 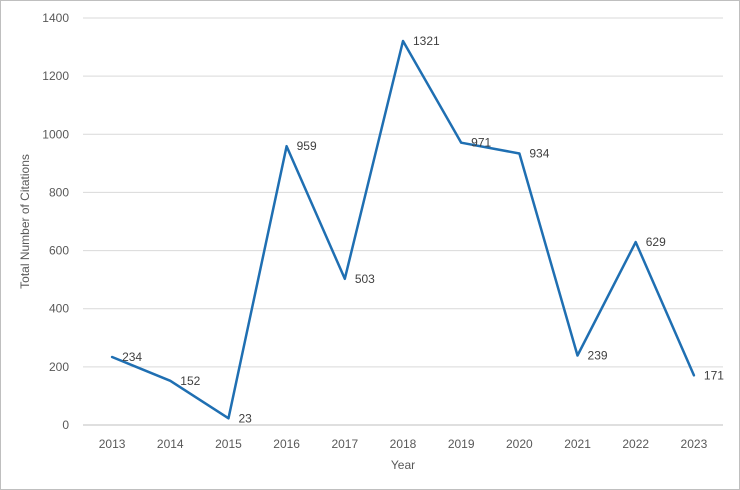 What do you see at coordinates (286, 444) in the screenshot?
I see `x-tick-label: 2016` at bounding box center [286, 444].